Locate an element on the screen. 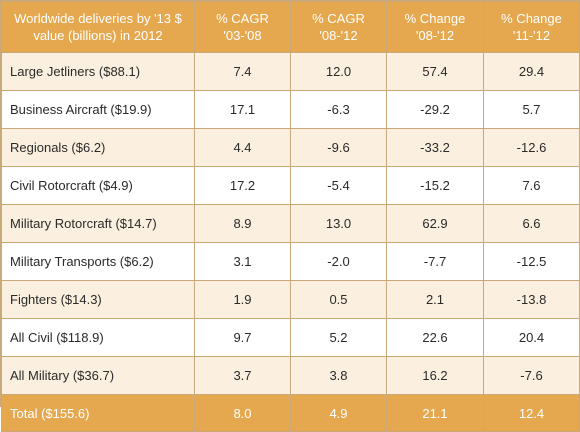 Image resolution: width=580 pixels, height=432 pixels. row-label: Civil Rotorcraft ($4.9) is located at coordinates (98, 185).